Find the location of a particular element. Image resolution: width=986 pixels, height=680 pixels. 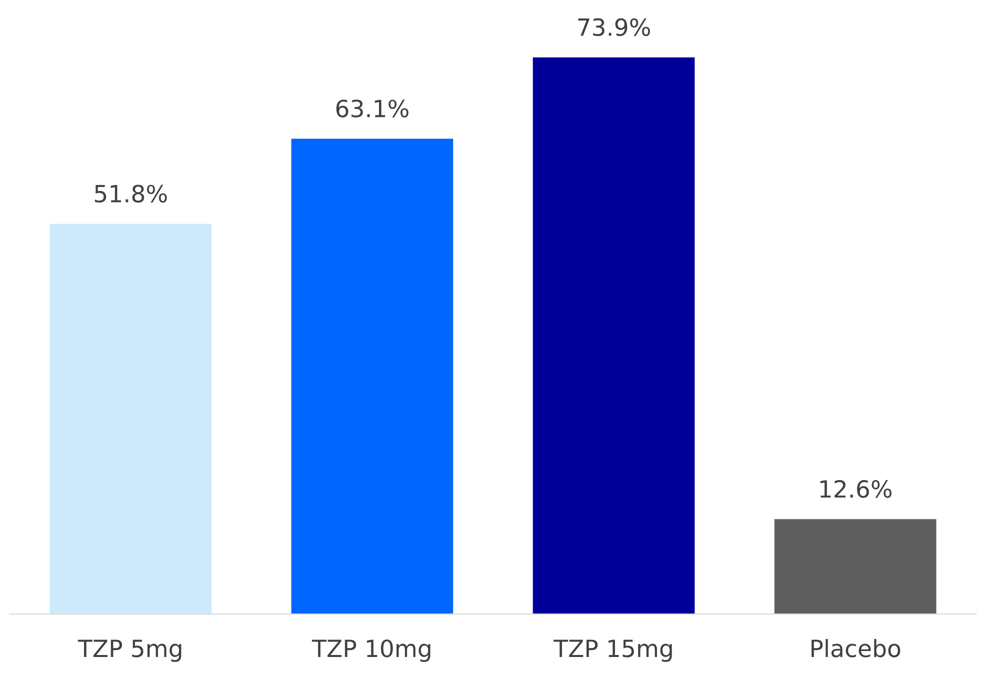

data-label: 12.6% is located at coordinates (856, 489).